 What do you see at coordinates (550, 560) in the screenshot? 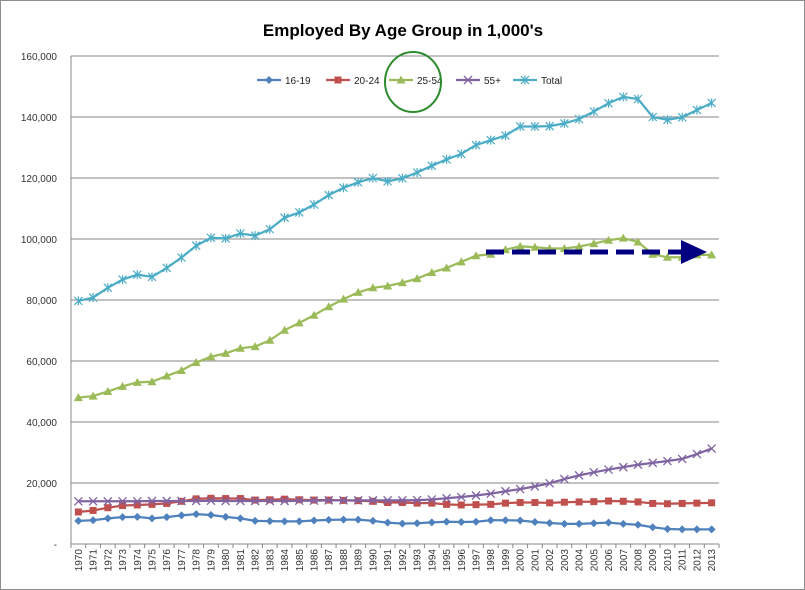
I see `x-tick-label: 2002` at bounding box center [550, 560].